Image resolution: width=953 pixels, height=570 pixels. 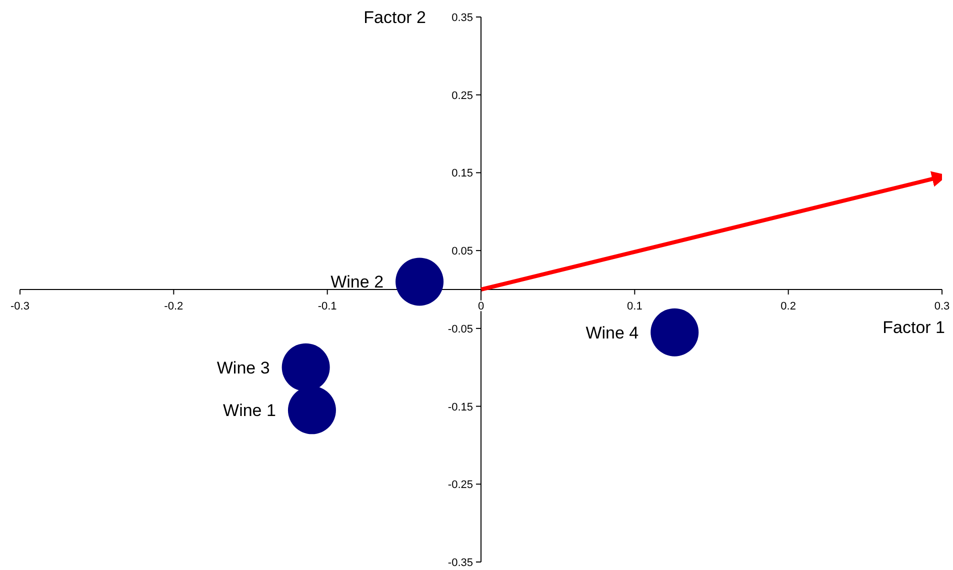 I want to click on y-tick-label: -0.15, so click(x=460, y=407).